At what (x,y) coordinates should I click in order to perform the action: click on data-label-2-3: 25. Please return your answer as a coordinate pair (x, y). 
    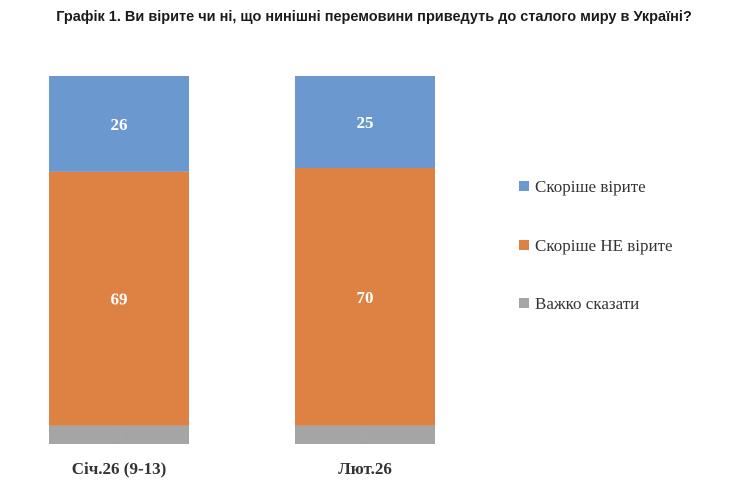
    Looking at the image, I should click on (365, 122).